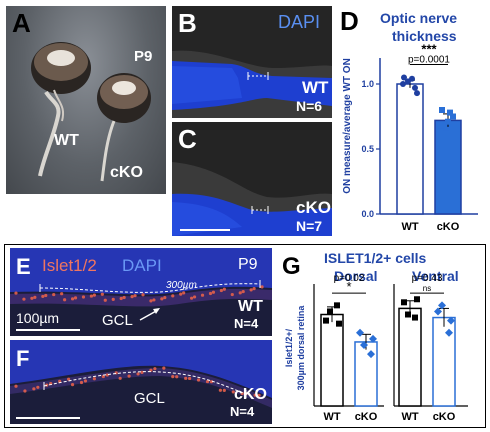 Image resolution: width=490 pixels, height=432 pixels. Describe the element at coordinates (69, 265) in the screenshot. I see `panel-e-stain1: Islet1/2` at that location.